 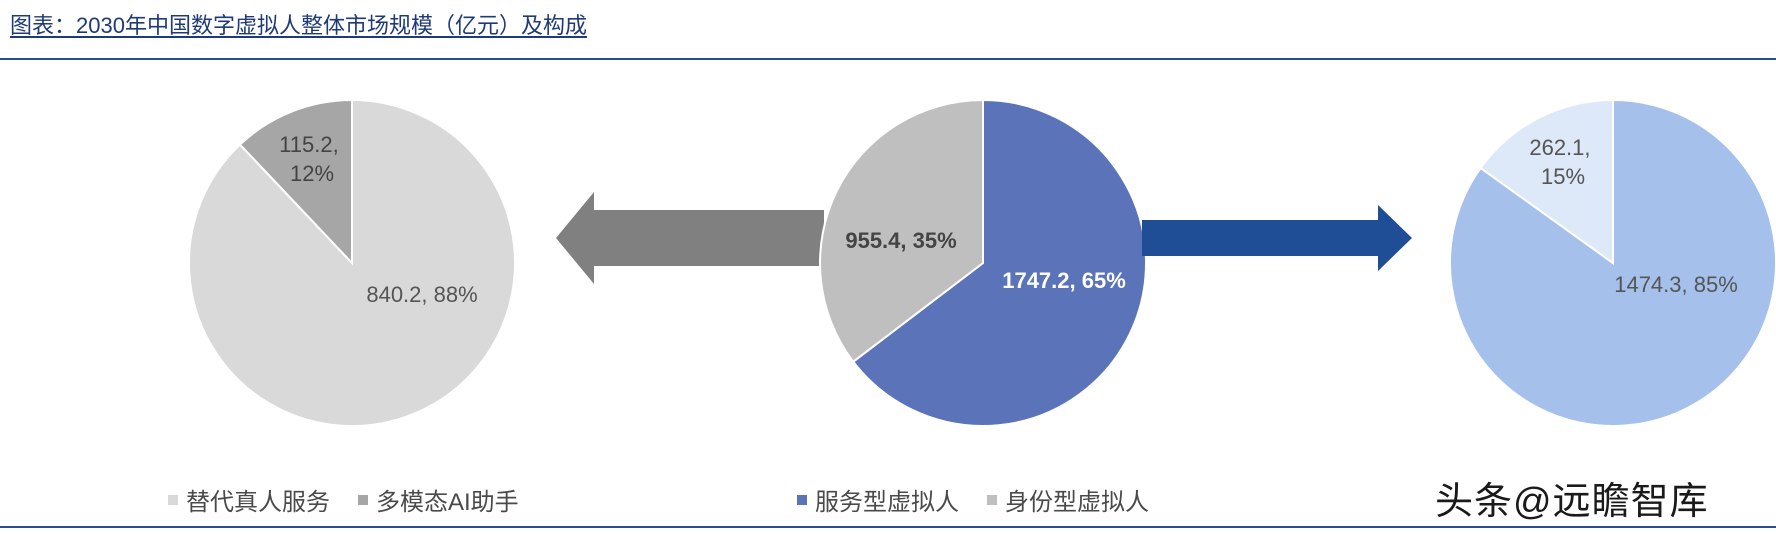 I want to click on center-pie-slice-identity, so click(x=901, y=231).